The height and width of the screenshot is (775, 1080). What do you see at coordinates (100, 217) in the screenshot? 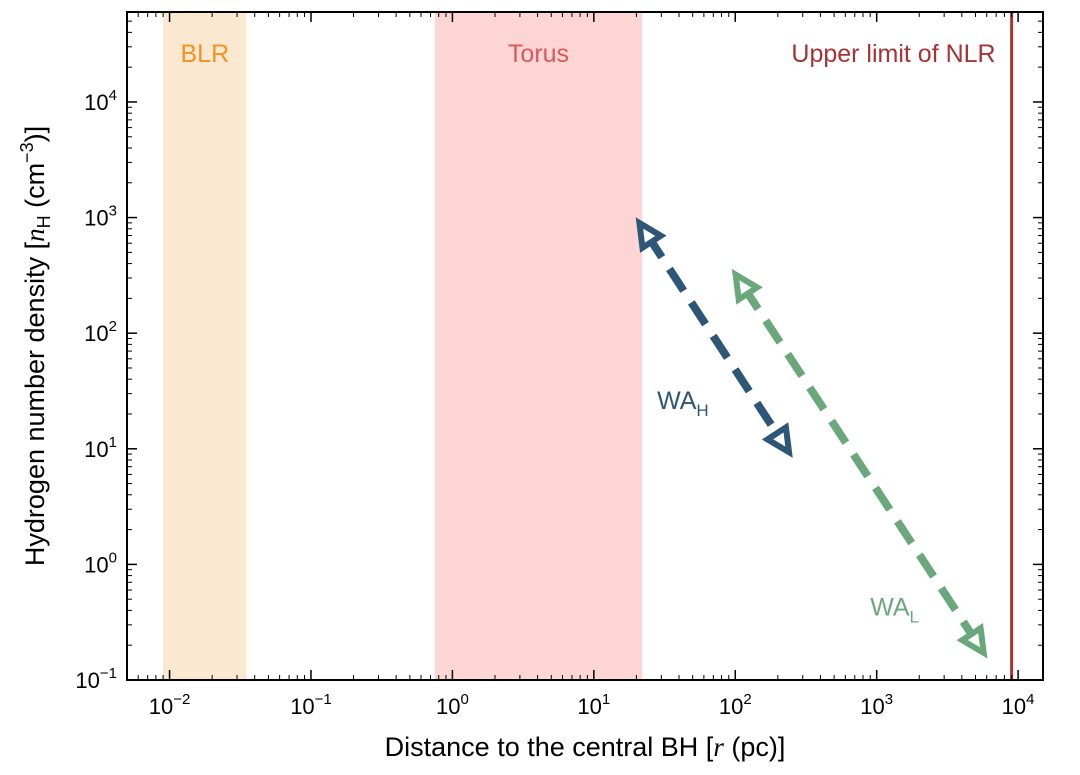
I see `y-tick-label: 10³` at bounding box center [100, 217].